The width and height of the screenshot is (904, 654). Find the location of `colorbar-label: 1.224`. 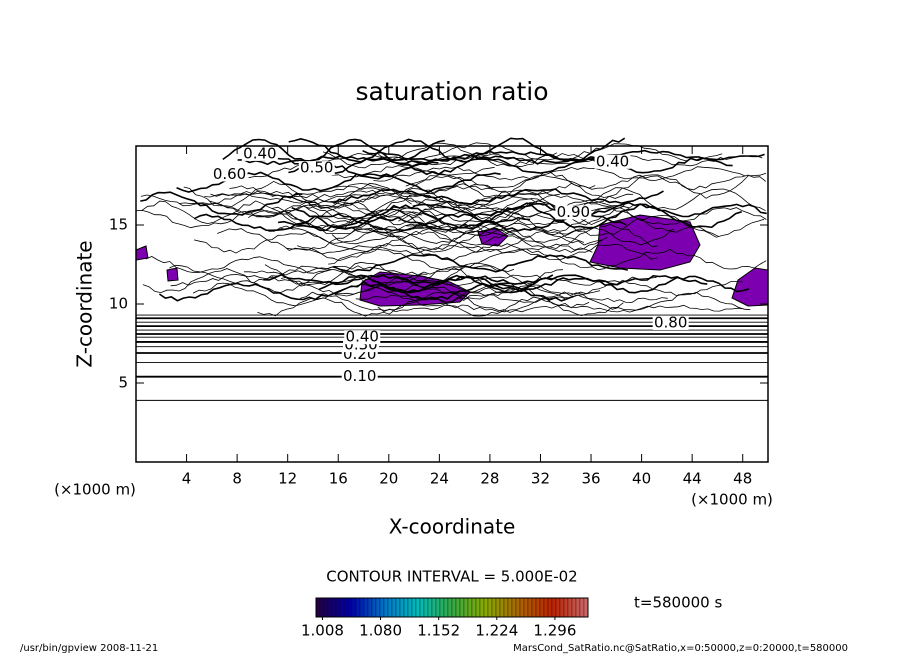

colorbar-label: 1.224 is located at coordinates (496, 631).